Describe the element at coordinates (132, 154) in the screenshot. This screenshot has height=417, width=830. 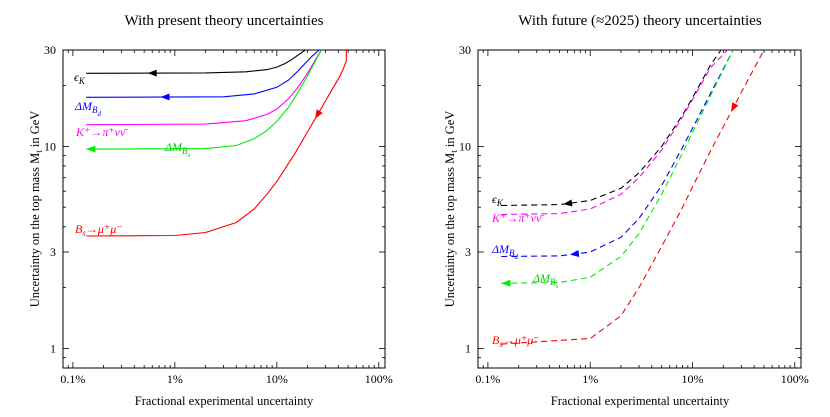
I see `series-labels: ϵK ΔMBd K⁺→π⁺νν̄ ΔMBs Bs→μ⁺μ⁻` at that location.